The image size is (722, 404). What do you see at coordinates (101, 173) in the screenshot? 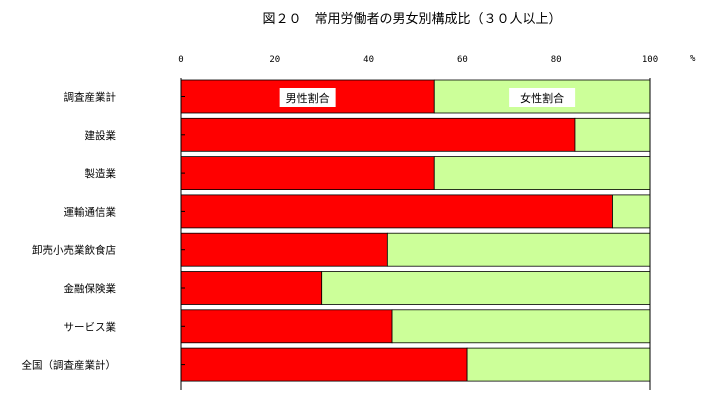
I see `category-label: 製造業` at bounding box center [101, 173].